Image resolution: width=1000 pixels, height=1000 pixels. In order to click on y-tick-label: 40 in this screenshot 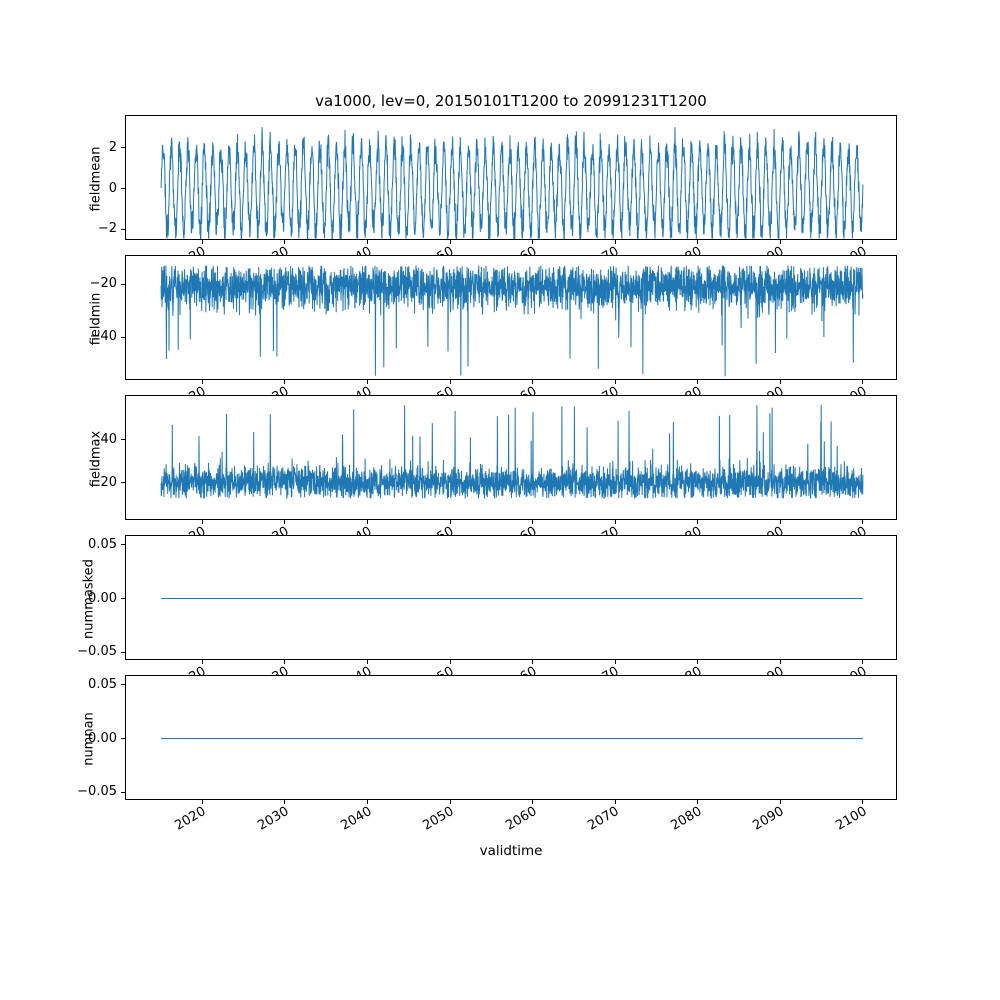, I will do `click(108, 439)`.